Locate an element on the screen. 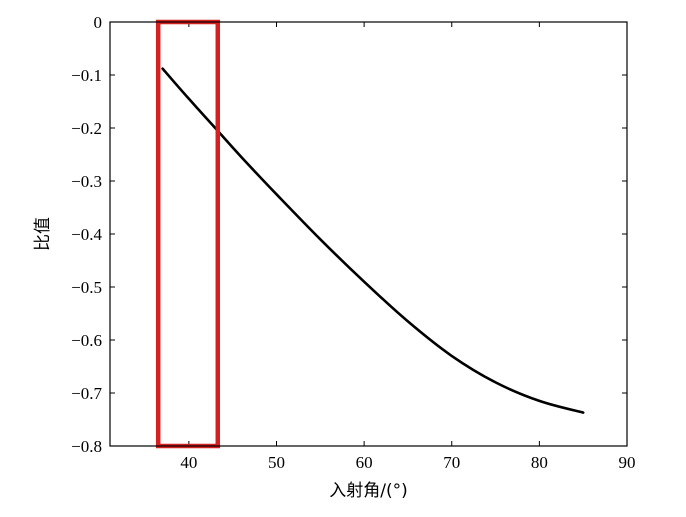 The height and width of the screenshot is (517, 686). highlight-rectangle is located at coordinates (188, 234).